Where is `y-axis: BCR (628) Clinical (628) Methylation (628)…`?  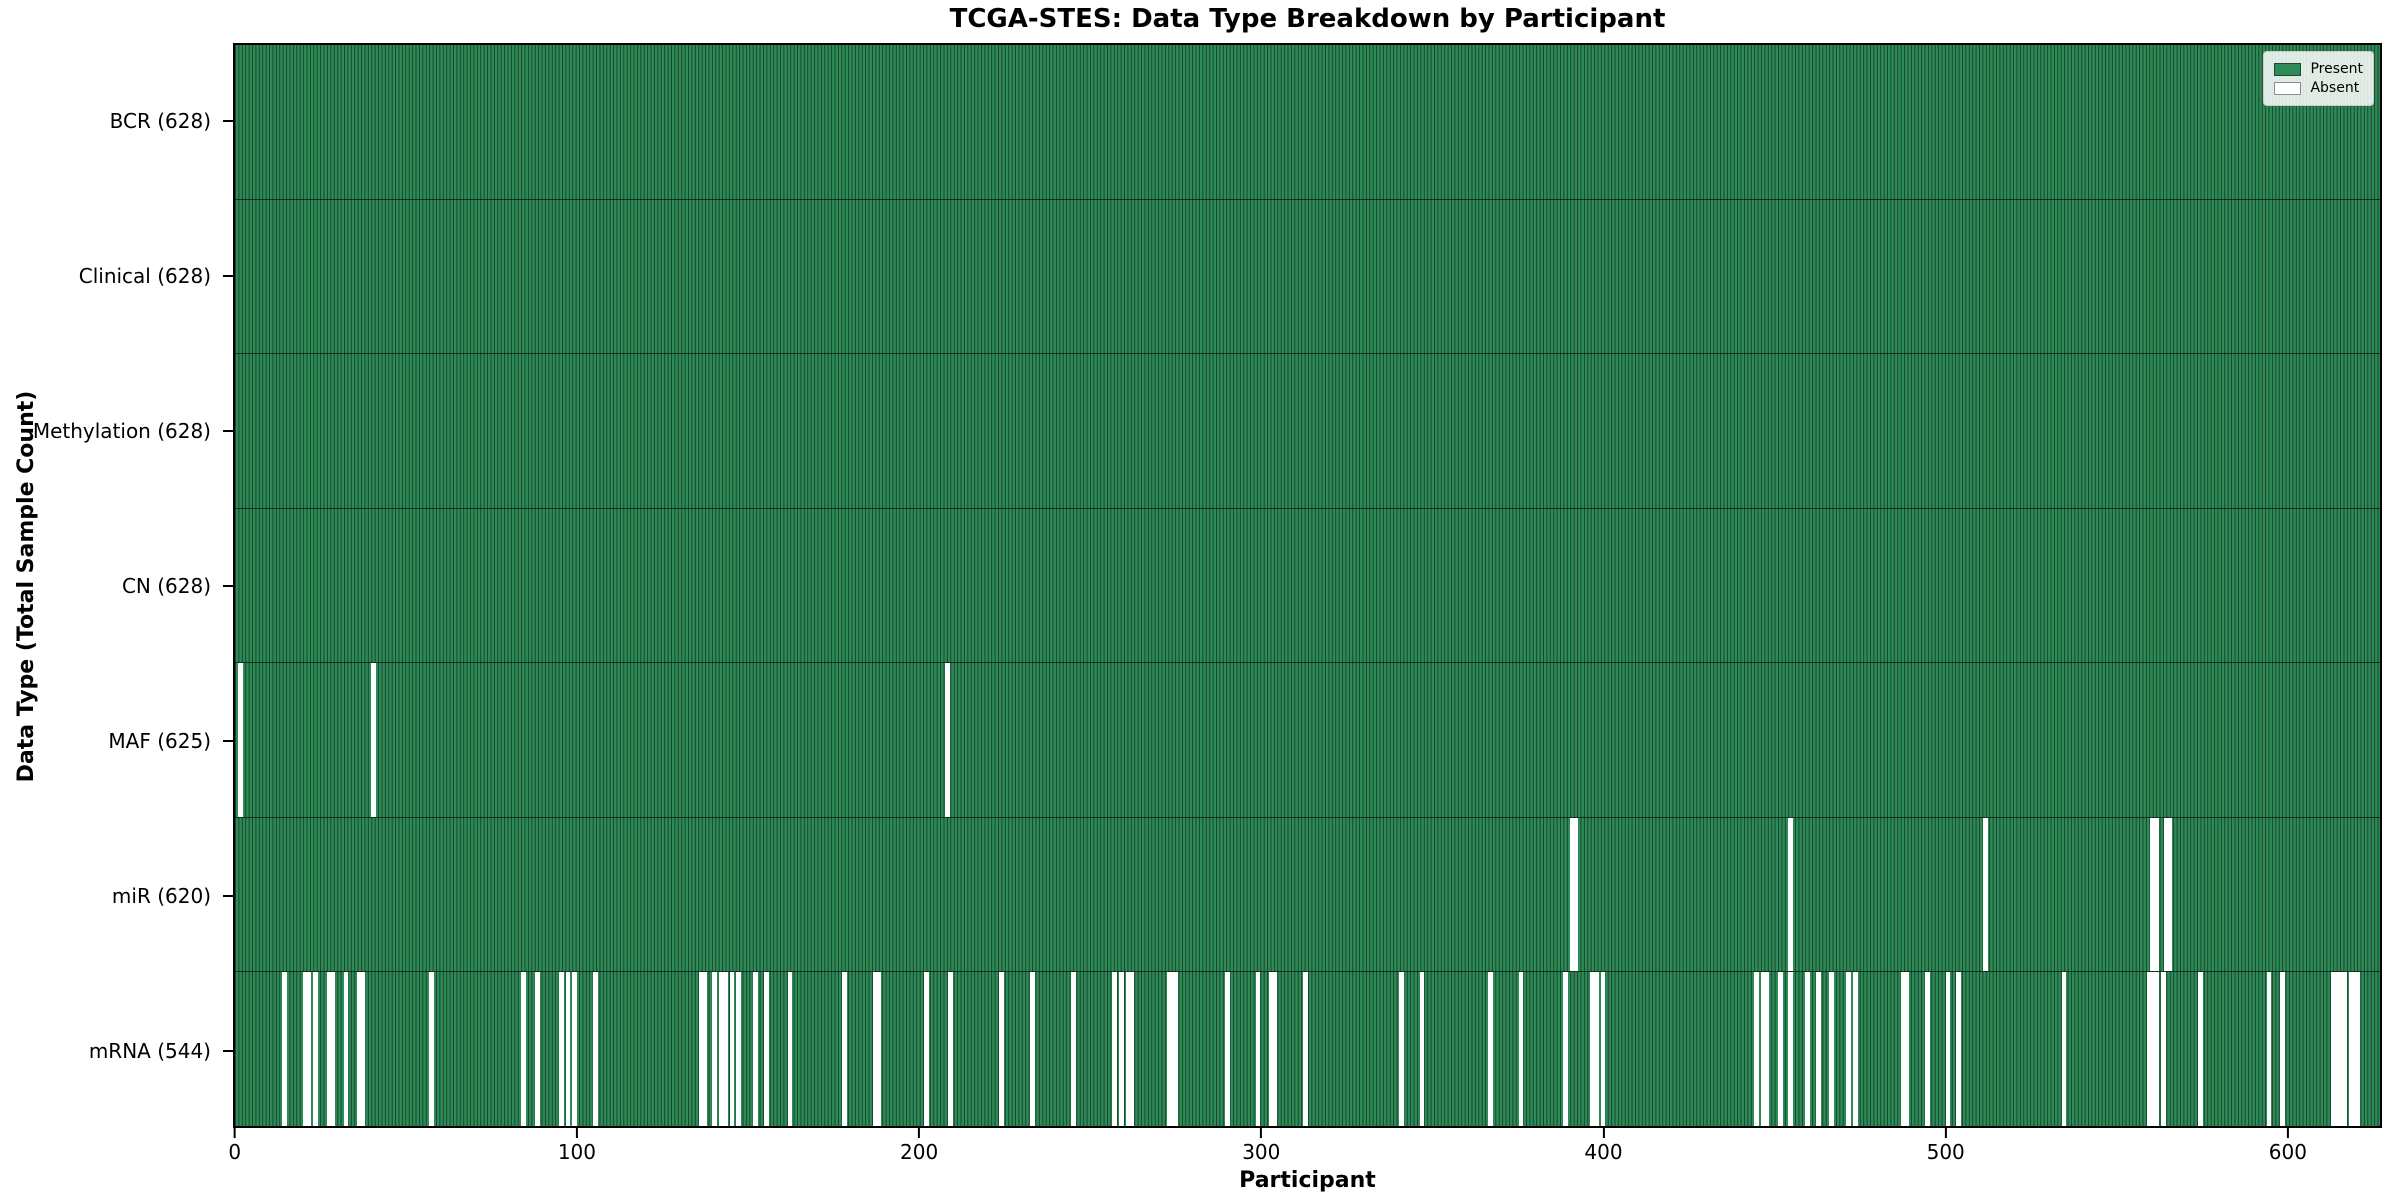
y-axis: BCR (628) Clinical (628) Methylation (628)… is located at coordinates (116, 585).